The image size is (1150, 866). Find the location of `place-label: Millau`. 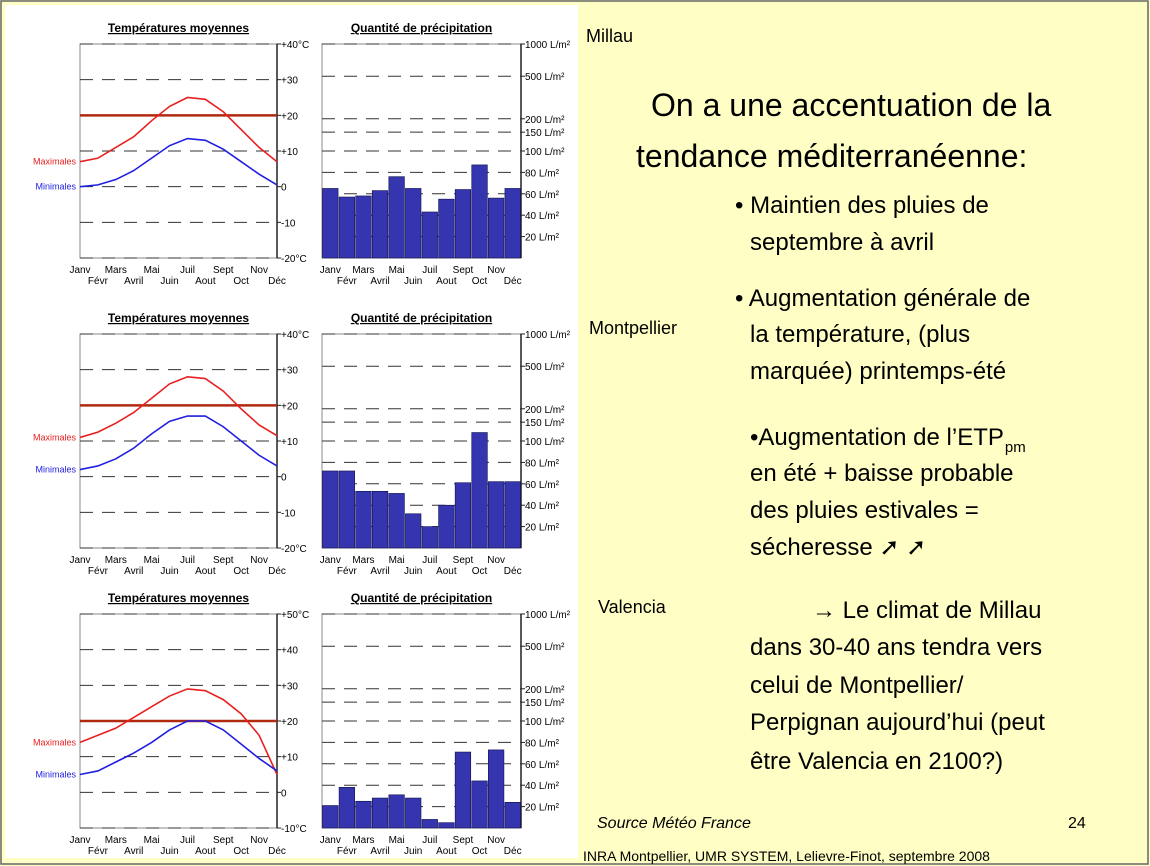

place-label: Millau is located at coordinates (609, 36).